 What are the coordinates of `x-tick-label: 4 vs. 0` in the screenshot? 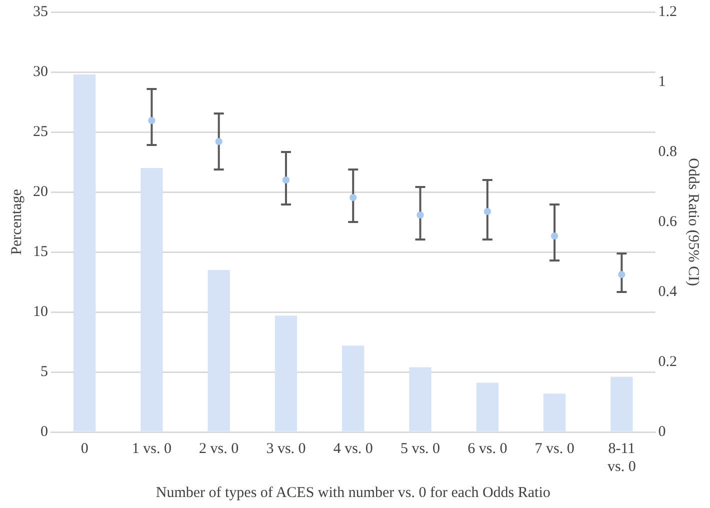 It's located at (353, 448).